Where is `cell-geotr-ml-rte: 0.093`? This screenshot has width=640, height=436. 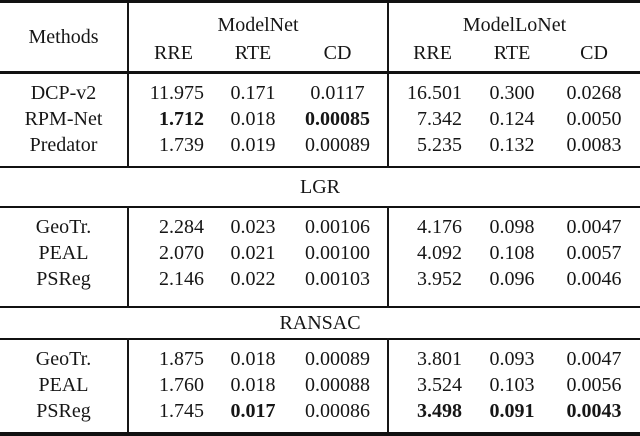
cell-geotr-ml-rte: 0.093 is located at coordinates (512, 359).